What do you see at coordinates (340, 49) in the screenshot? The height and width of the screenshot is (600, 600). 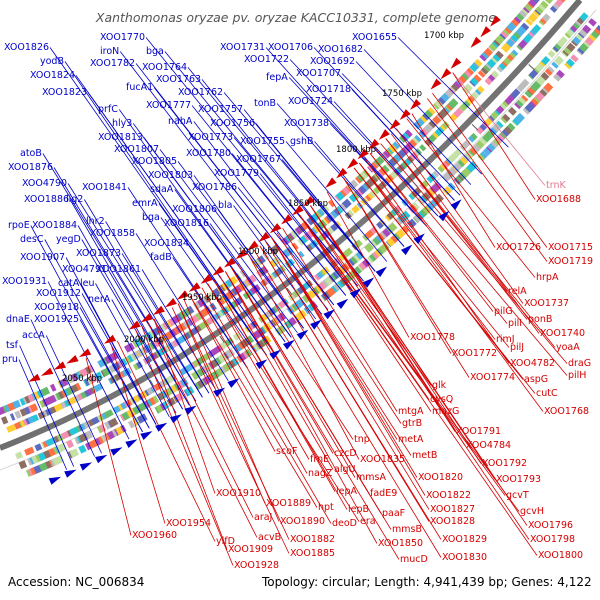 I see `gene-label: XOO1682` at bounding box center [340, 49].